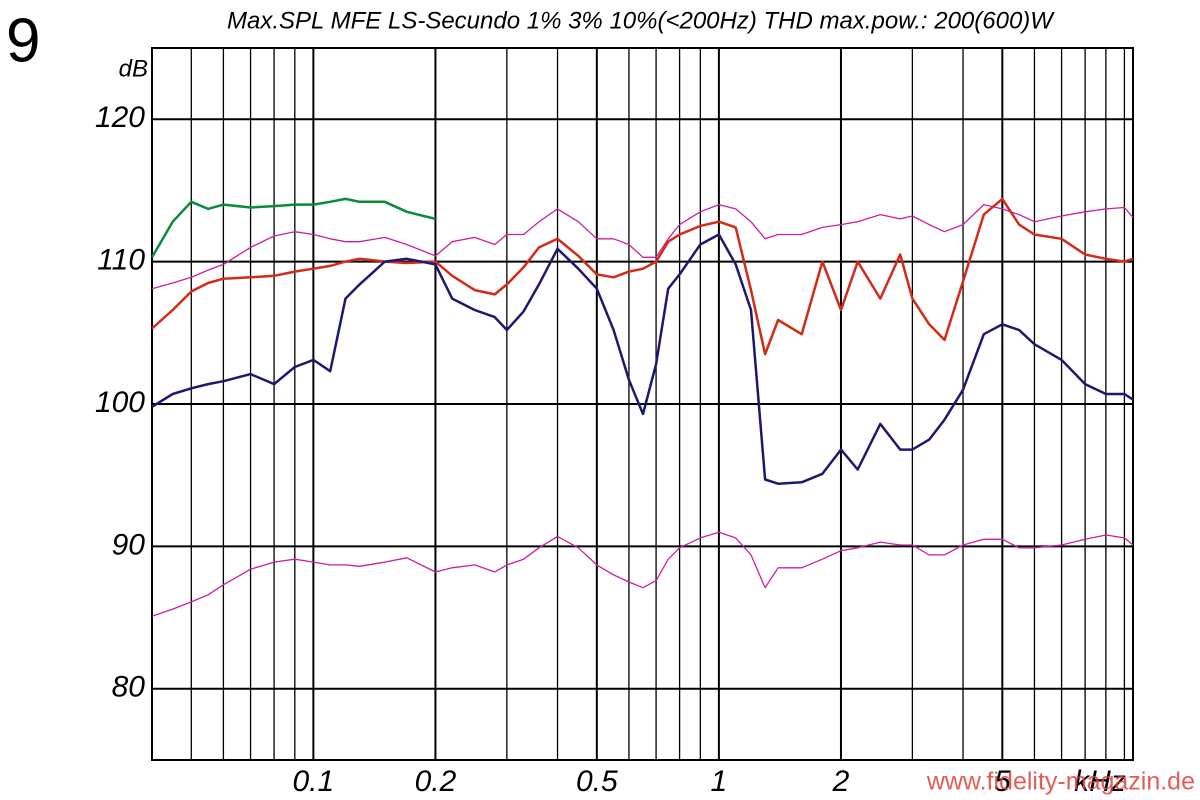  What do you see at coordinates (120, 117) in the screenshot?
I see `y-tick-label: 120` at bounding box center [120, 117].